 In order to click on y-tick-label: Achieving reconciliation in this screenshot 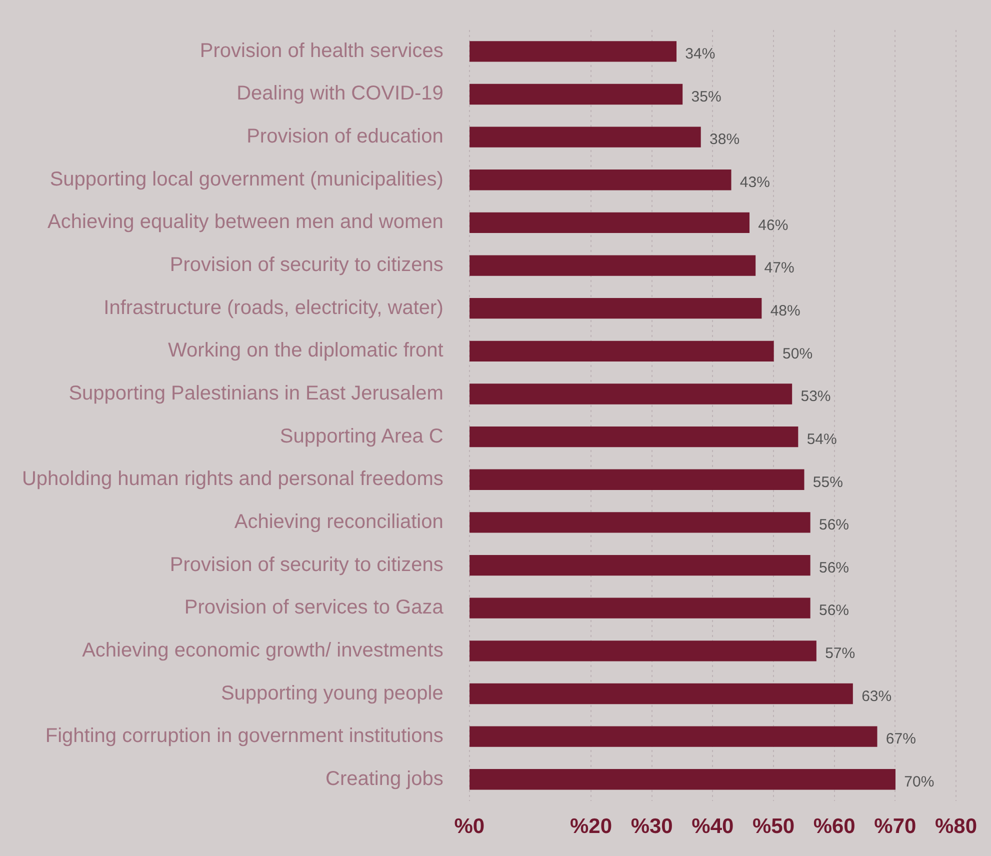, I will do `click(339, 521)`.